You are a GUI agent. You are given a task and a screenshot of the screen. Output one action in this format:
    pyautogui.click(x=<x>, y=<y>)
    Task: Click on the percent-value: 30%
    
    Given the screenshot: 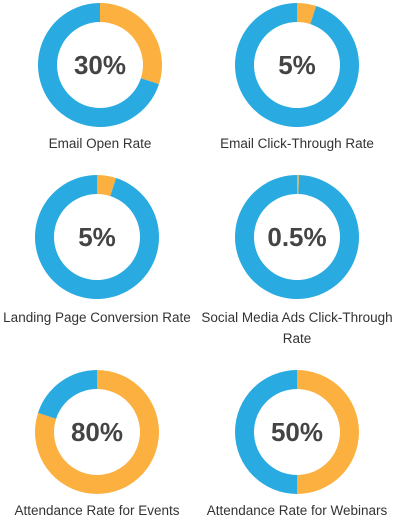 What is the action you would take?
    pyautogui.click(x=100, y=65)
    